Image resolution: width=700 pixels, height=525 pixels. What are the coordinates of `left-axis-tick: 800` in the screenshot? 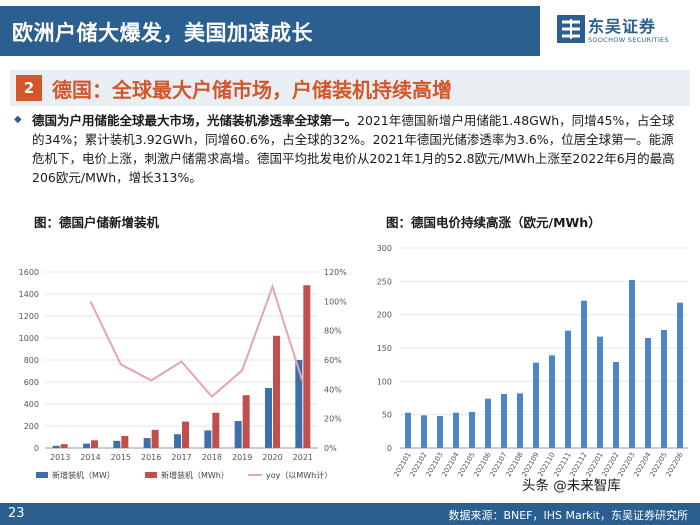 It's located at (31, 360).